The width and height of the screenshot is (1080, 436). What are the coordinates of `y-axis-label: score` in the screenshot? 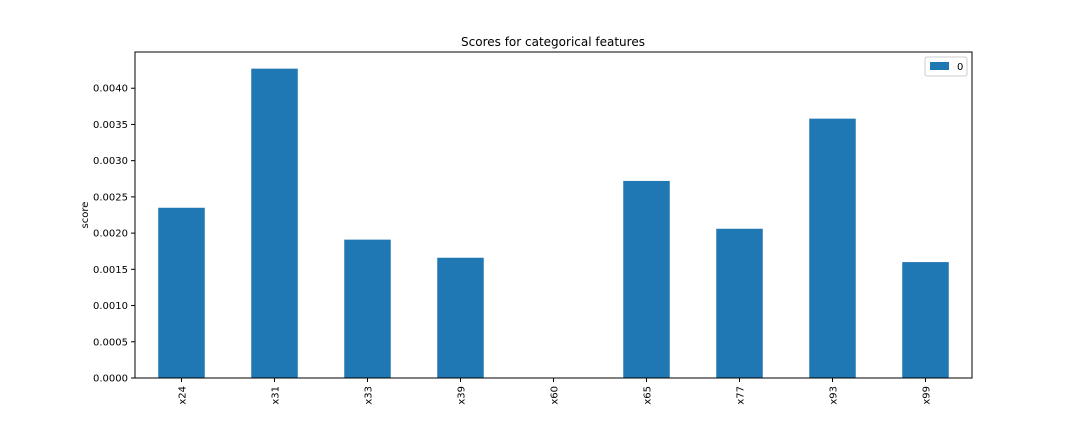 It's located at (85, 215).